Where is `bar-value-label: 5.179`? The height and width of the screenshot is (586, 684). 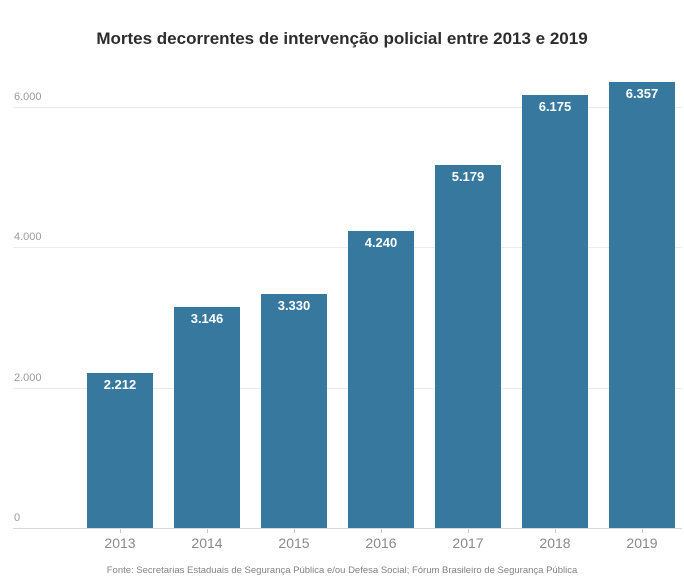 bar-value-label: 5.179 is located at coordinates (468, 176).